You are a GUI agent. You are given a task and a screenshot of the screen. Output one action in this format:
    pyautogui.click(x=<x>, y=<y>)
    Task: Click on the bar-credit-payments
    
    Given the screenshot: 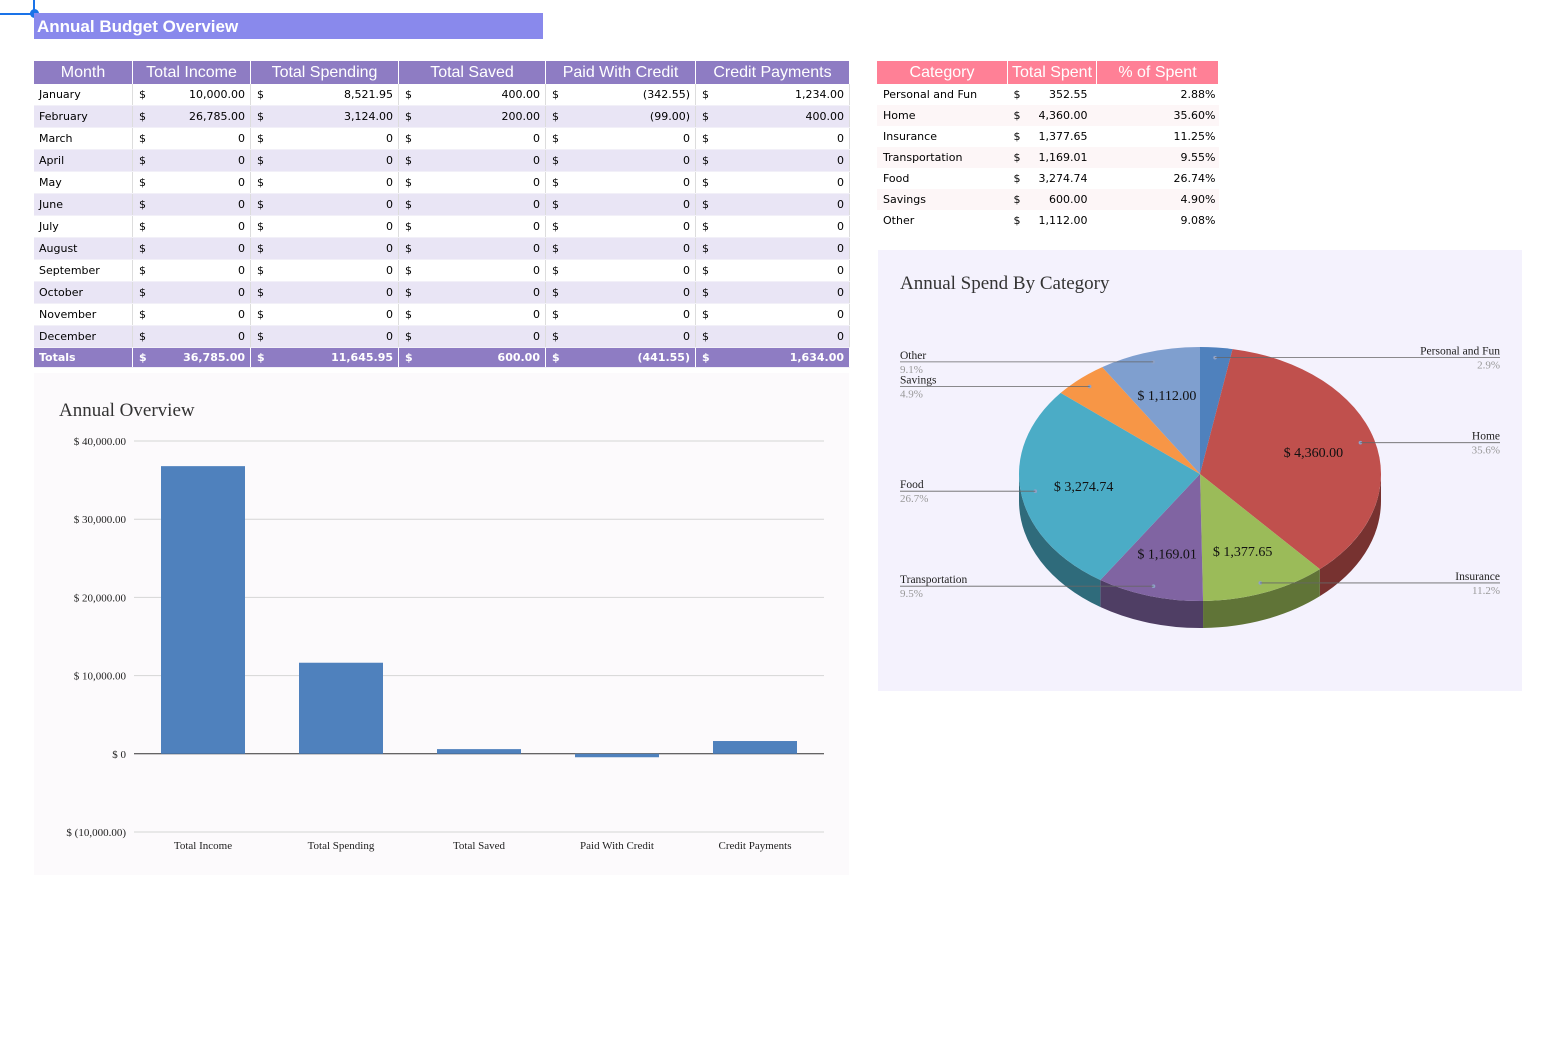 What is the action you would take?
    pyautogui.click(x=755, y=747)
    